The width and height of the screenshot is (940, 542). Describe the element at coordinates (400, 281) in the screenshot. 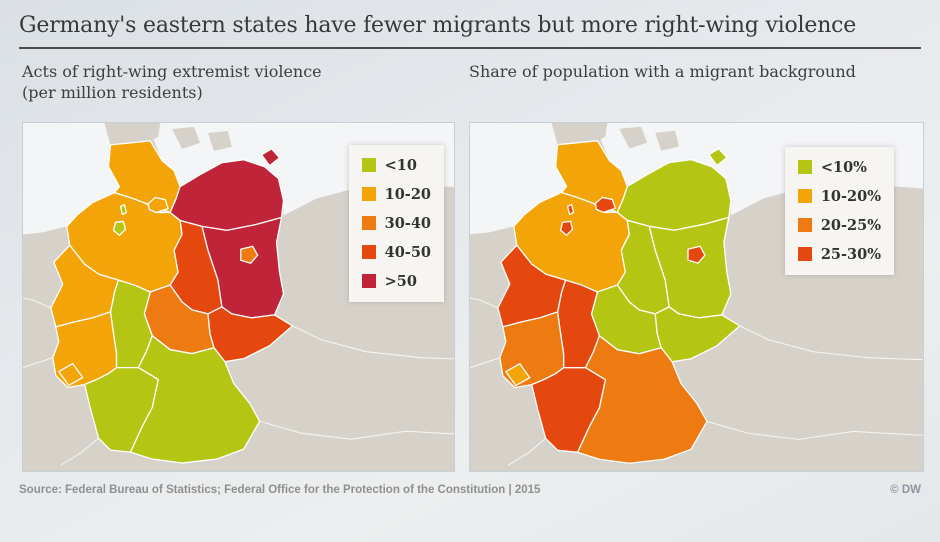

I see `legend-label: >50` at that location.